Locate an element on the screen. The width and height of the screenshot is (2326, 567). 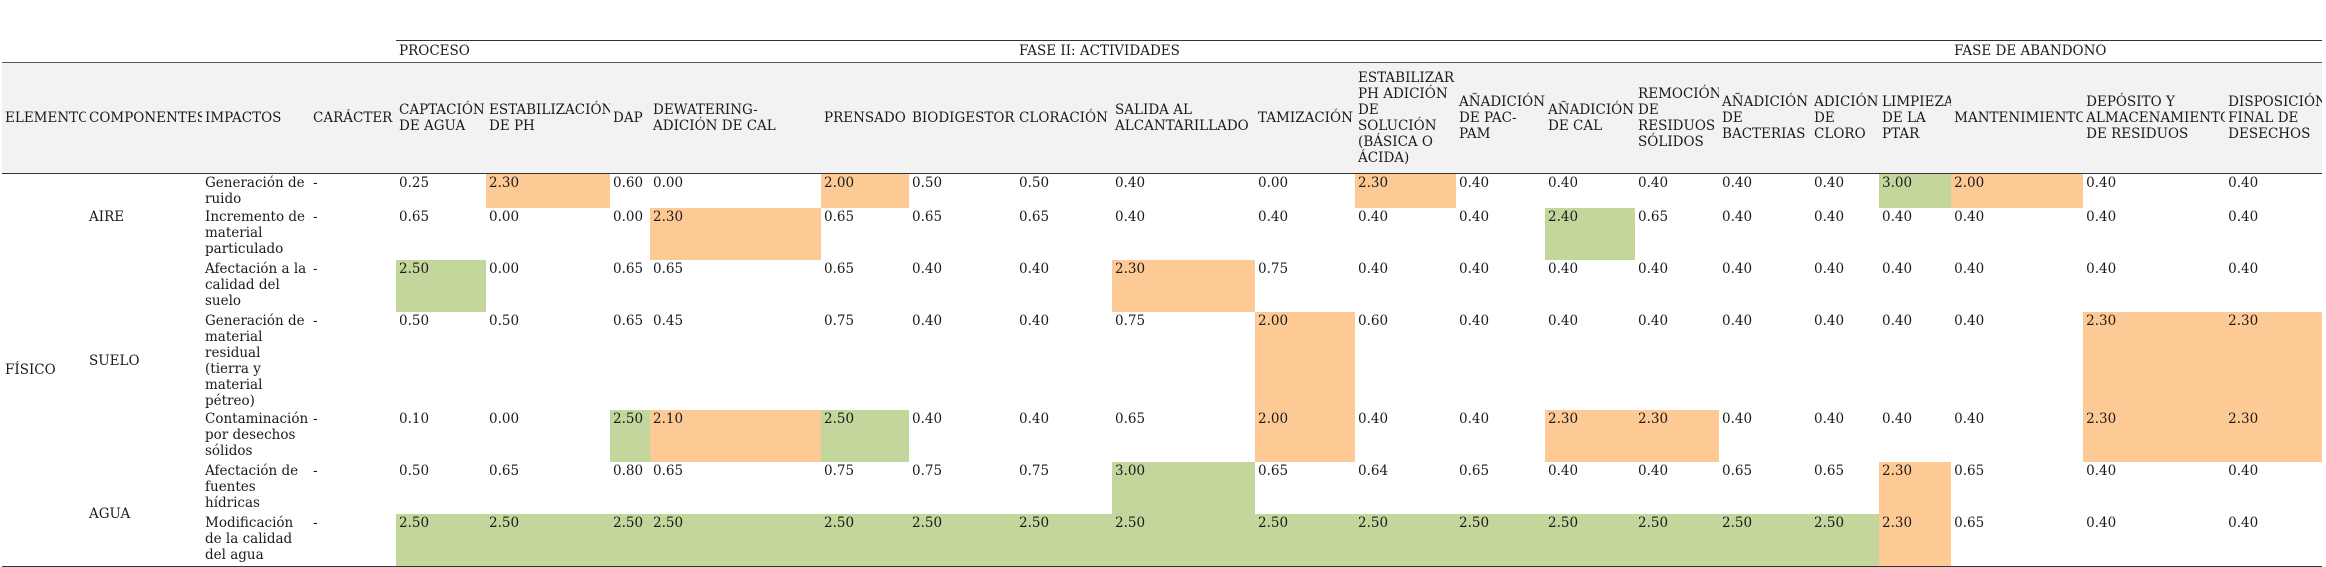
column-header: DAP is located at coordinates (630, 118).